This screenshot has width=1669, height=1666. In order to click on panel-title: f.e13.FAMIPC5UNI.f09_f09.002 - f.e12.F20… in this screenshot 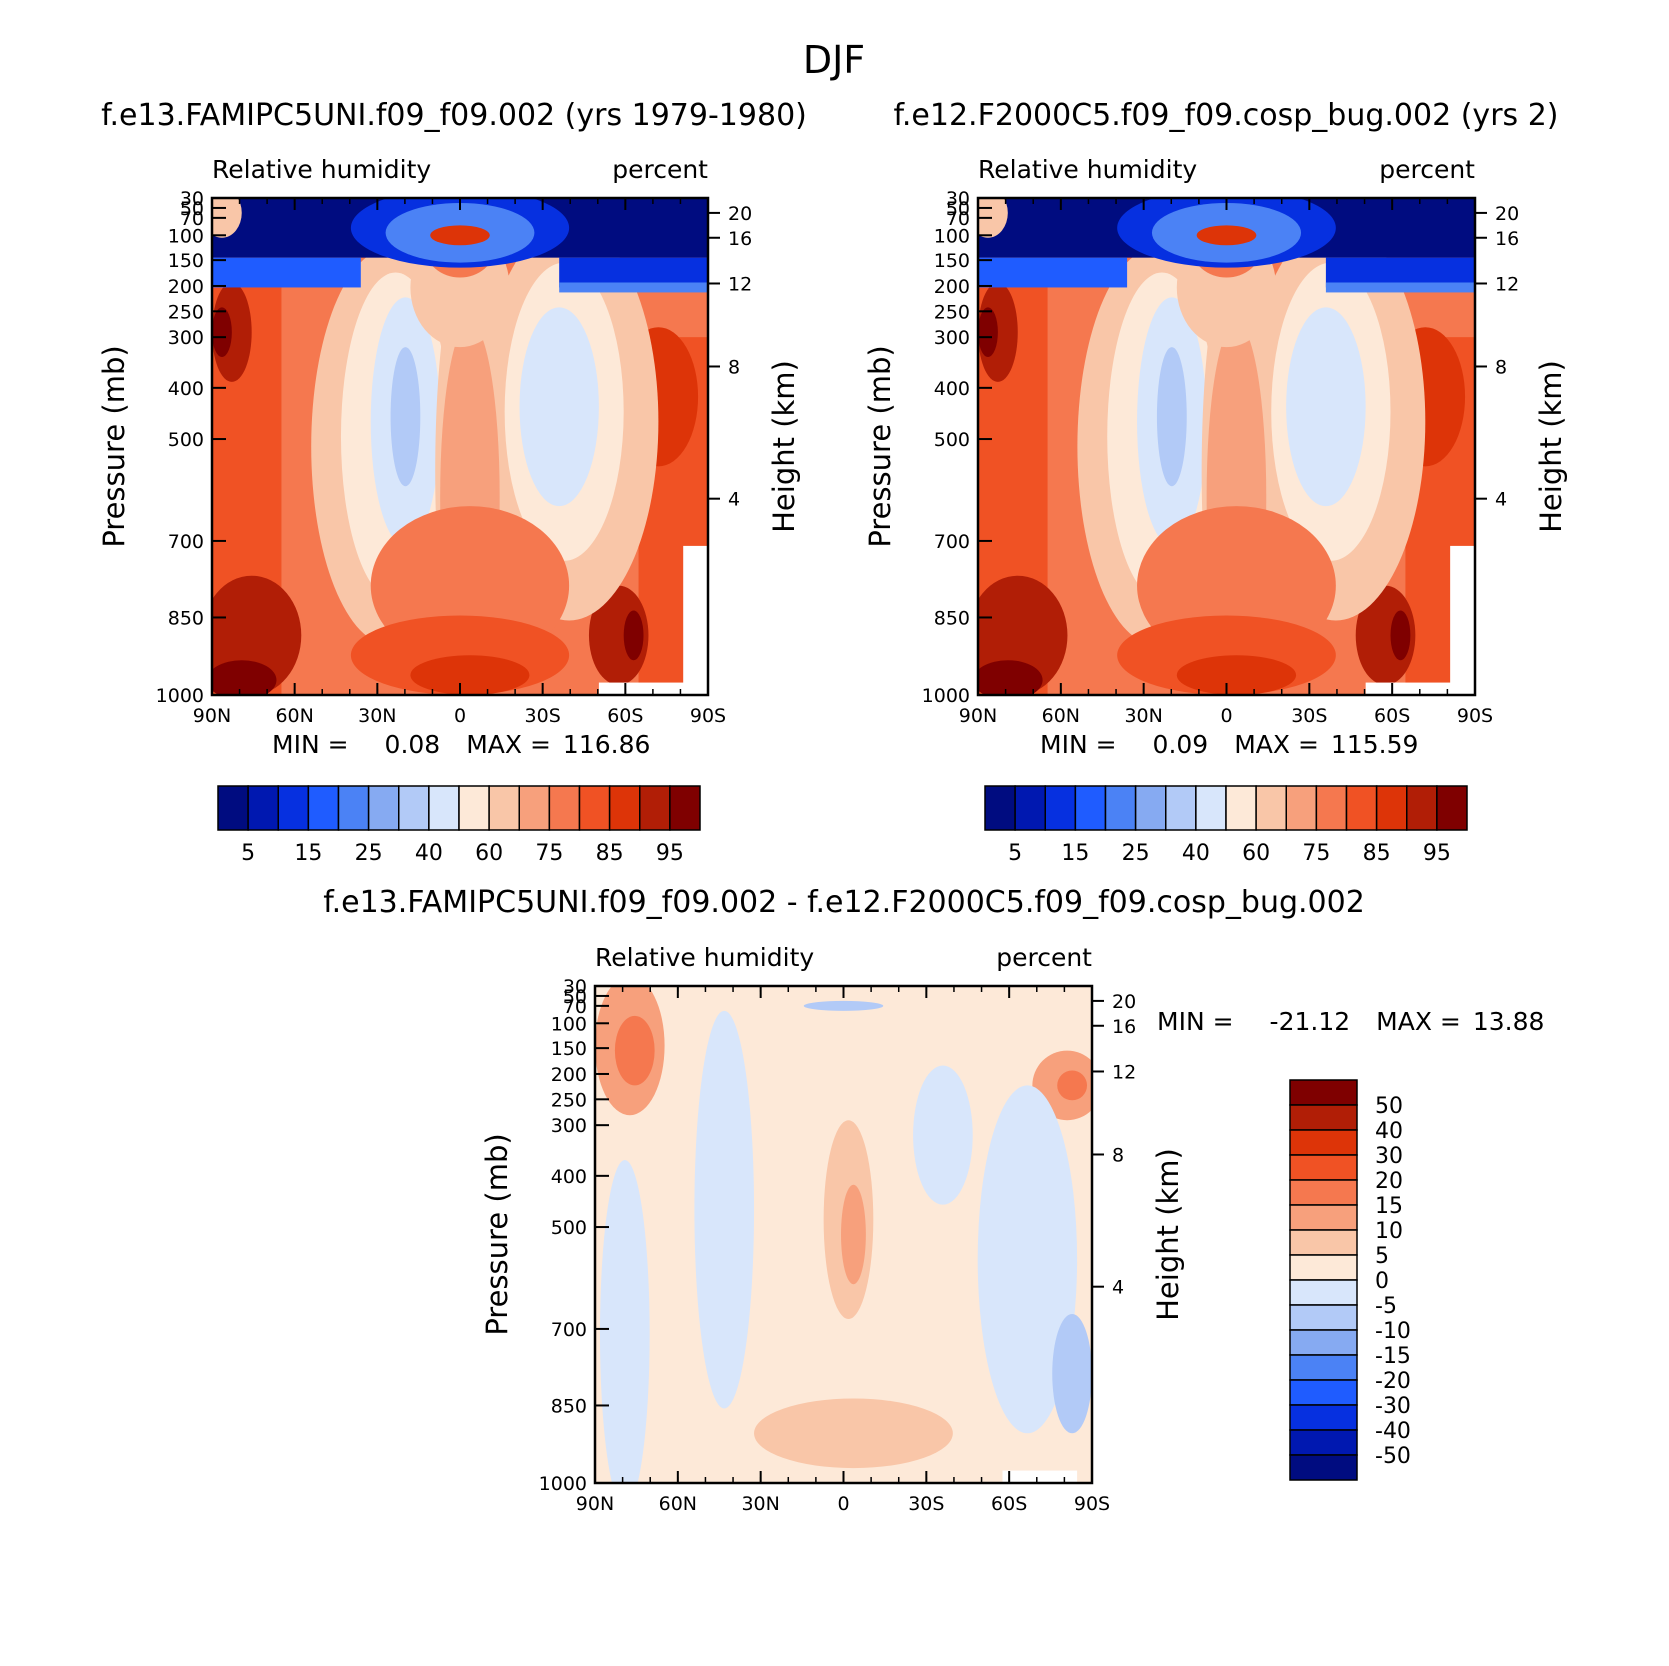, I will do `click(844, 902)`.